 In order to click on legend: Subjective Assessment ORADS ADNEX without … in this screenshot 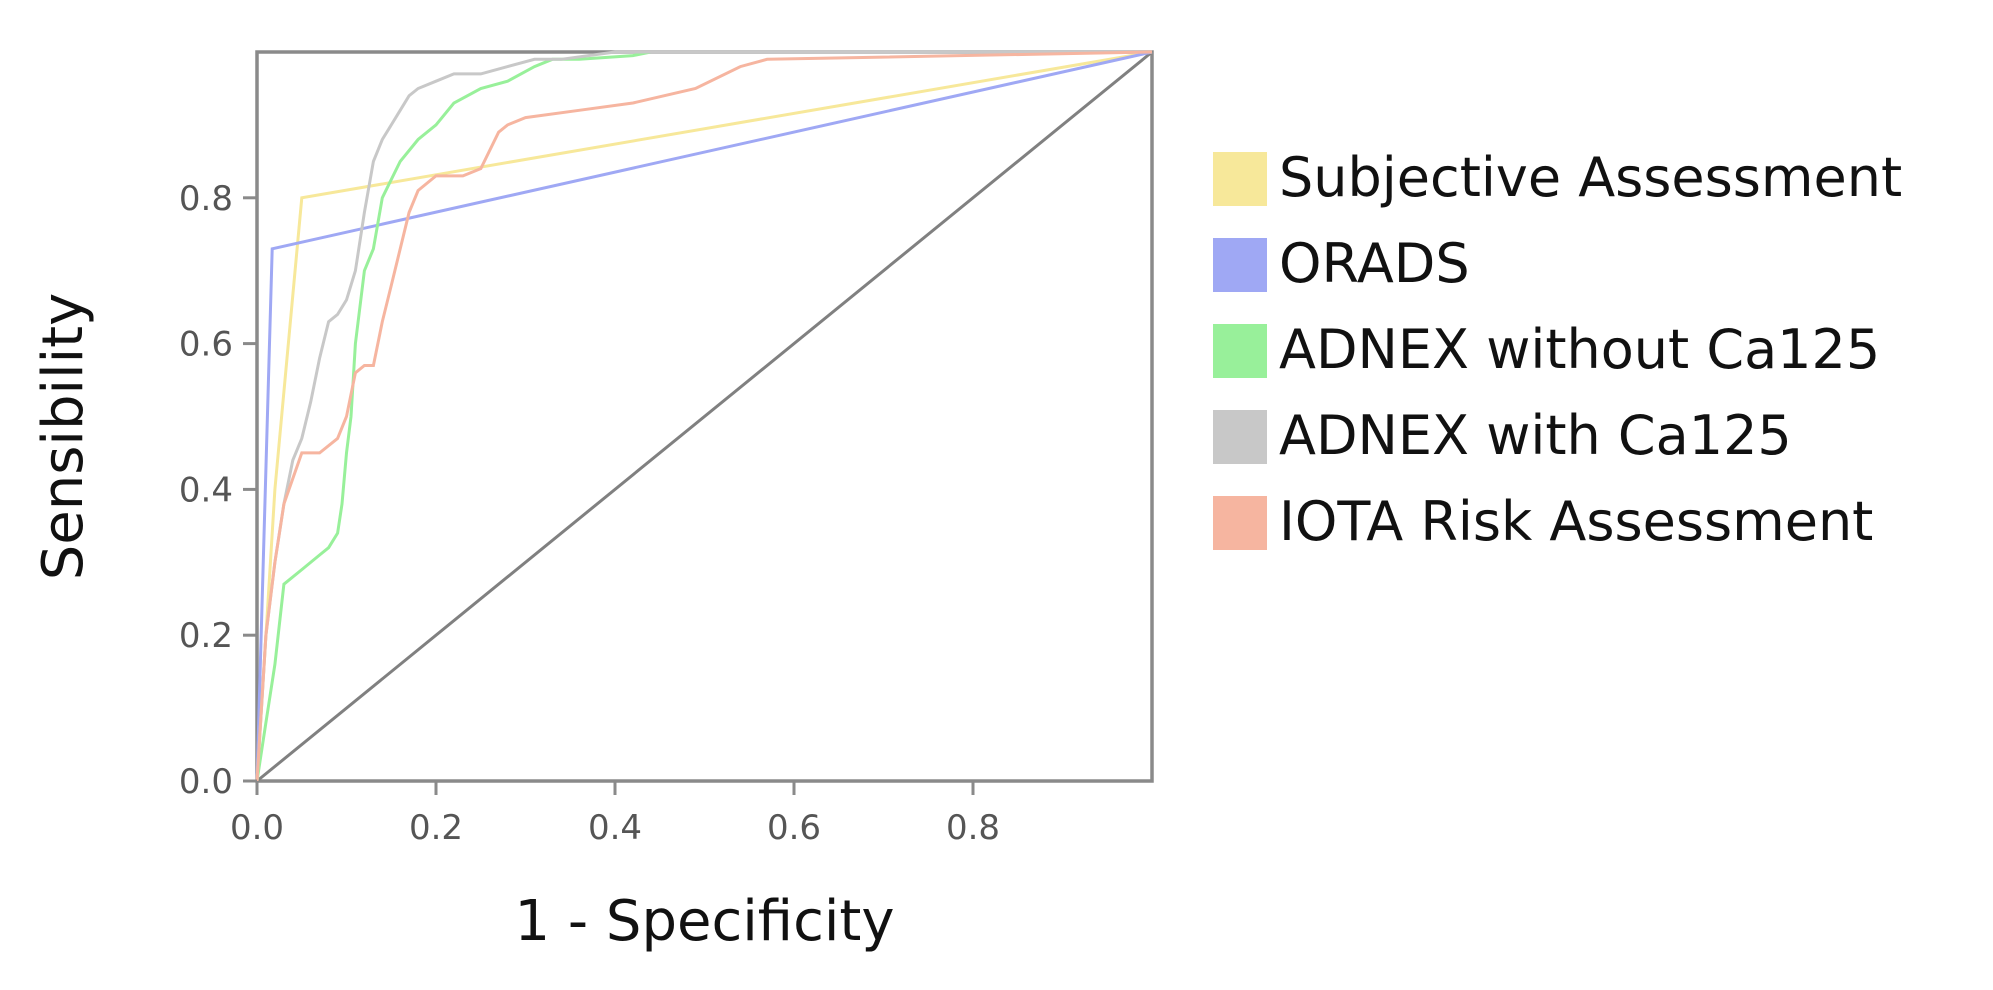, I will do `click(1557, 349)`.